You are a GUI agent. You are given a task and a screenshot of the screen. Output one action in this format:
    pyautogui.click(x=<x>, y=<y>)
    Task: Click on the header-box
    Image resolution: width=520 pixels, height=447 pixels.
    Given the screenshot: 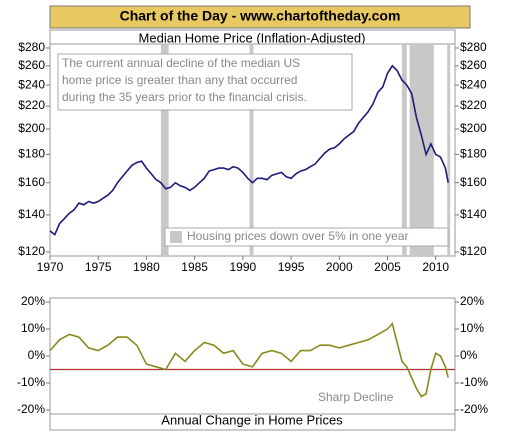 What is the action you would take?
    pyautogui.click(x=260, y=17)
    